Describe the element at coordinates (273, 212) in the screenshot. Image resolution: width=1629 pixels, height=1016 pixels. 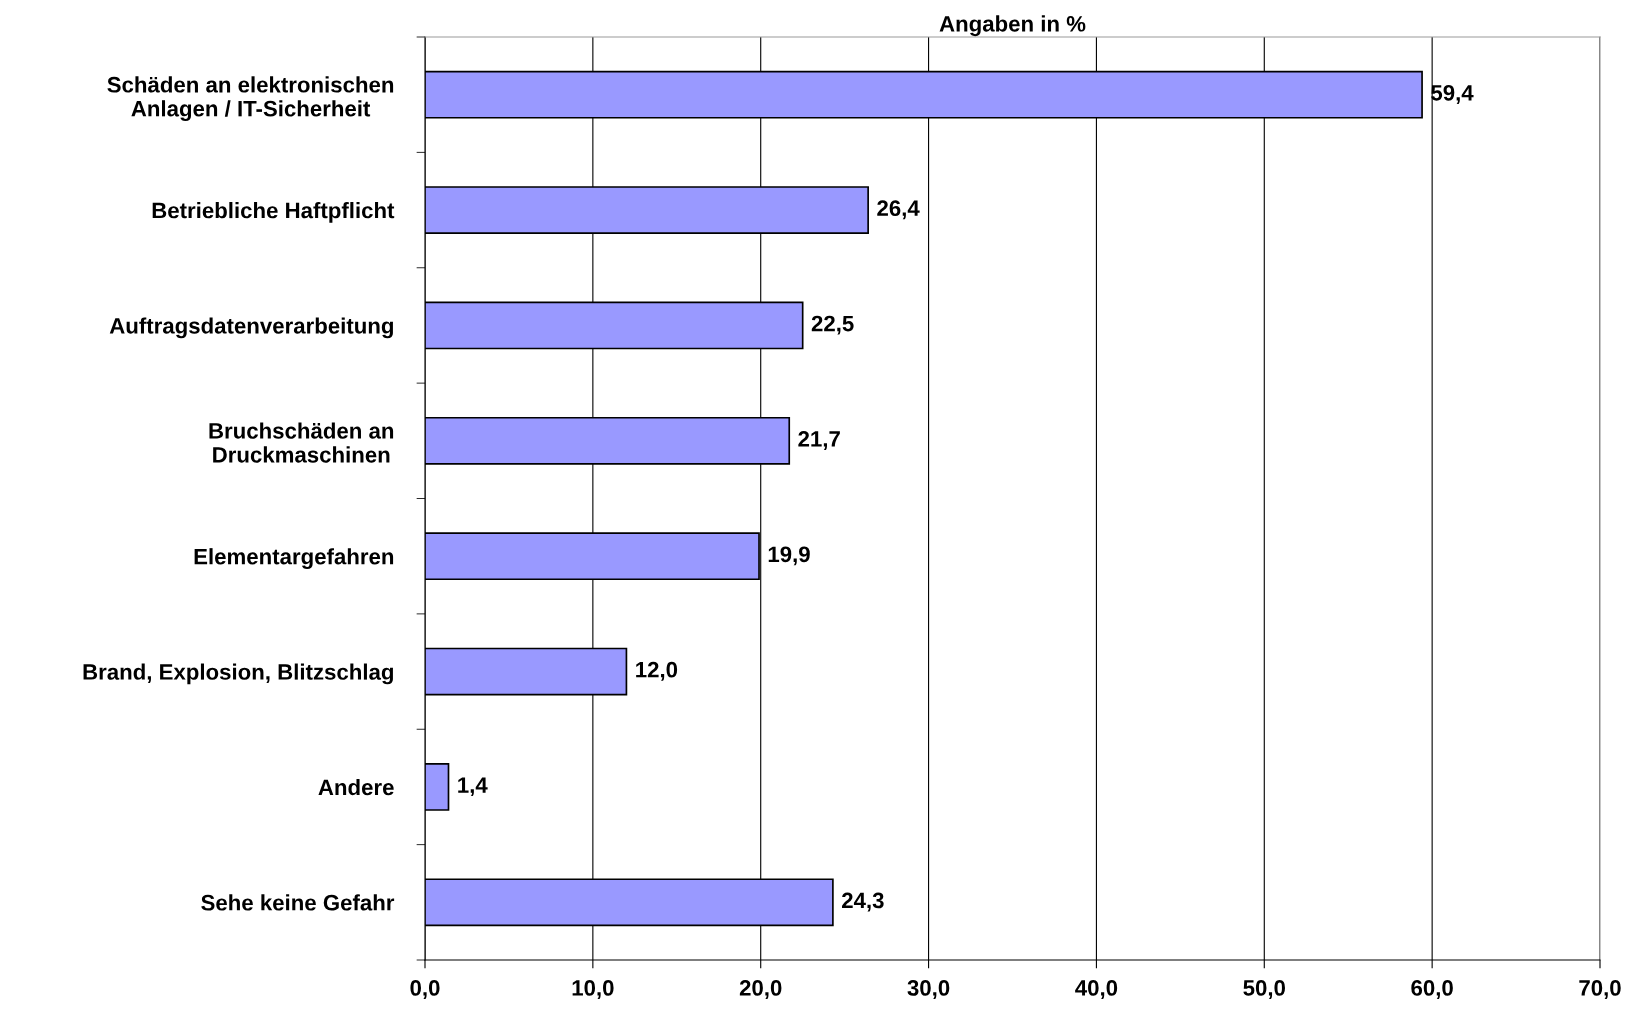
I see `y-tick-label: Betriebliche Haftpflicht` at that location.